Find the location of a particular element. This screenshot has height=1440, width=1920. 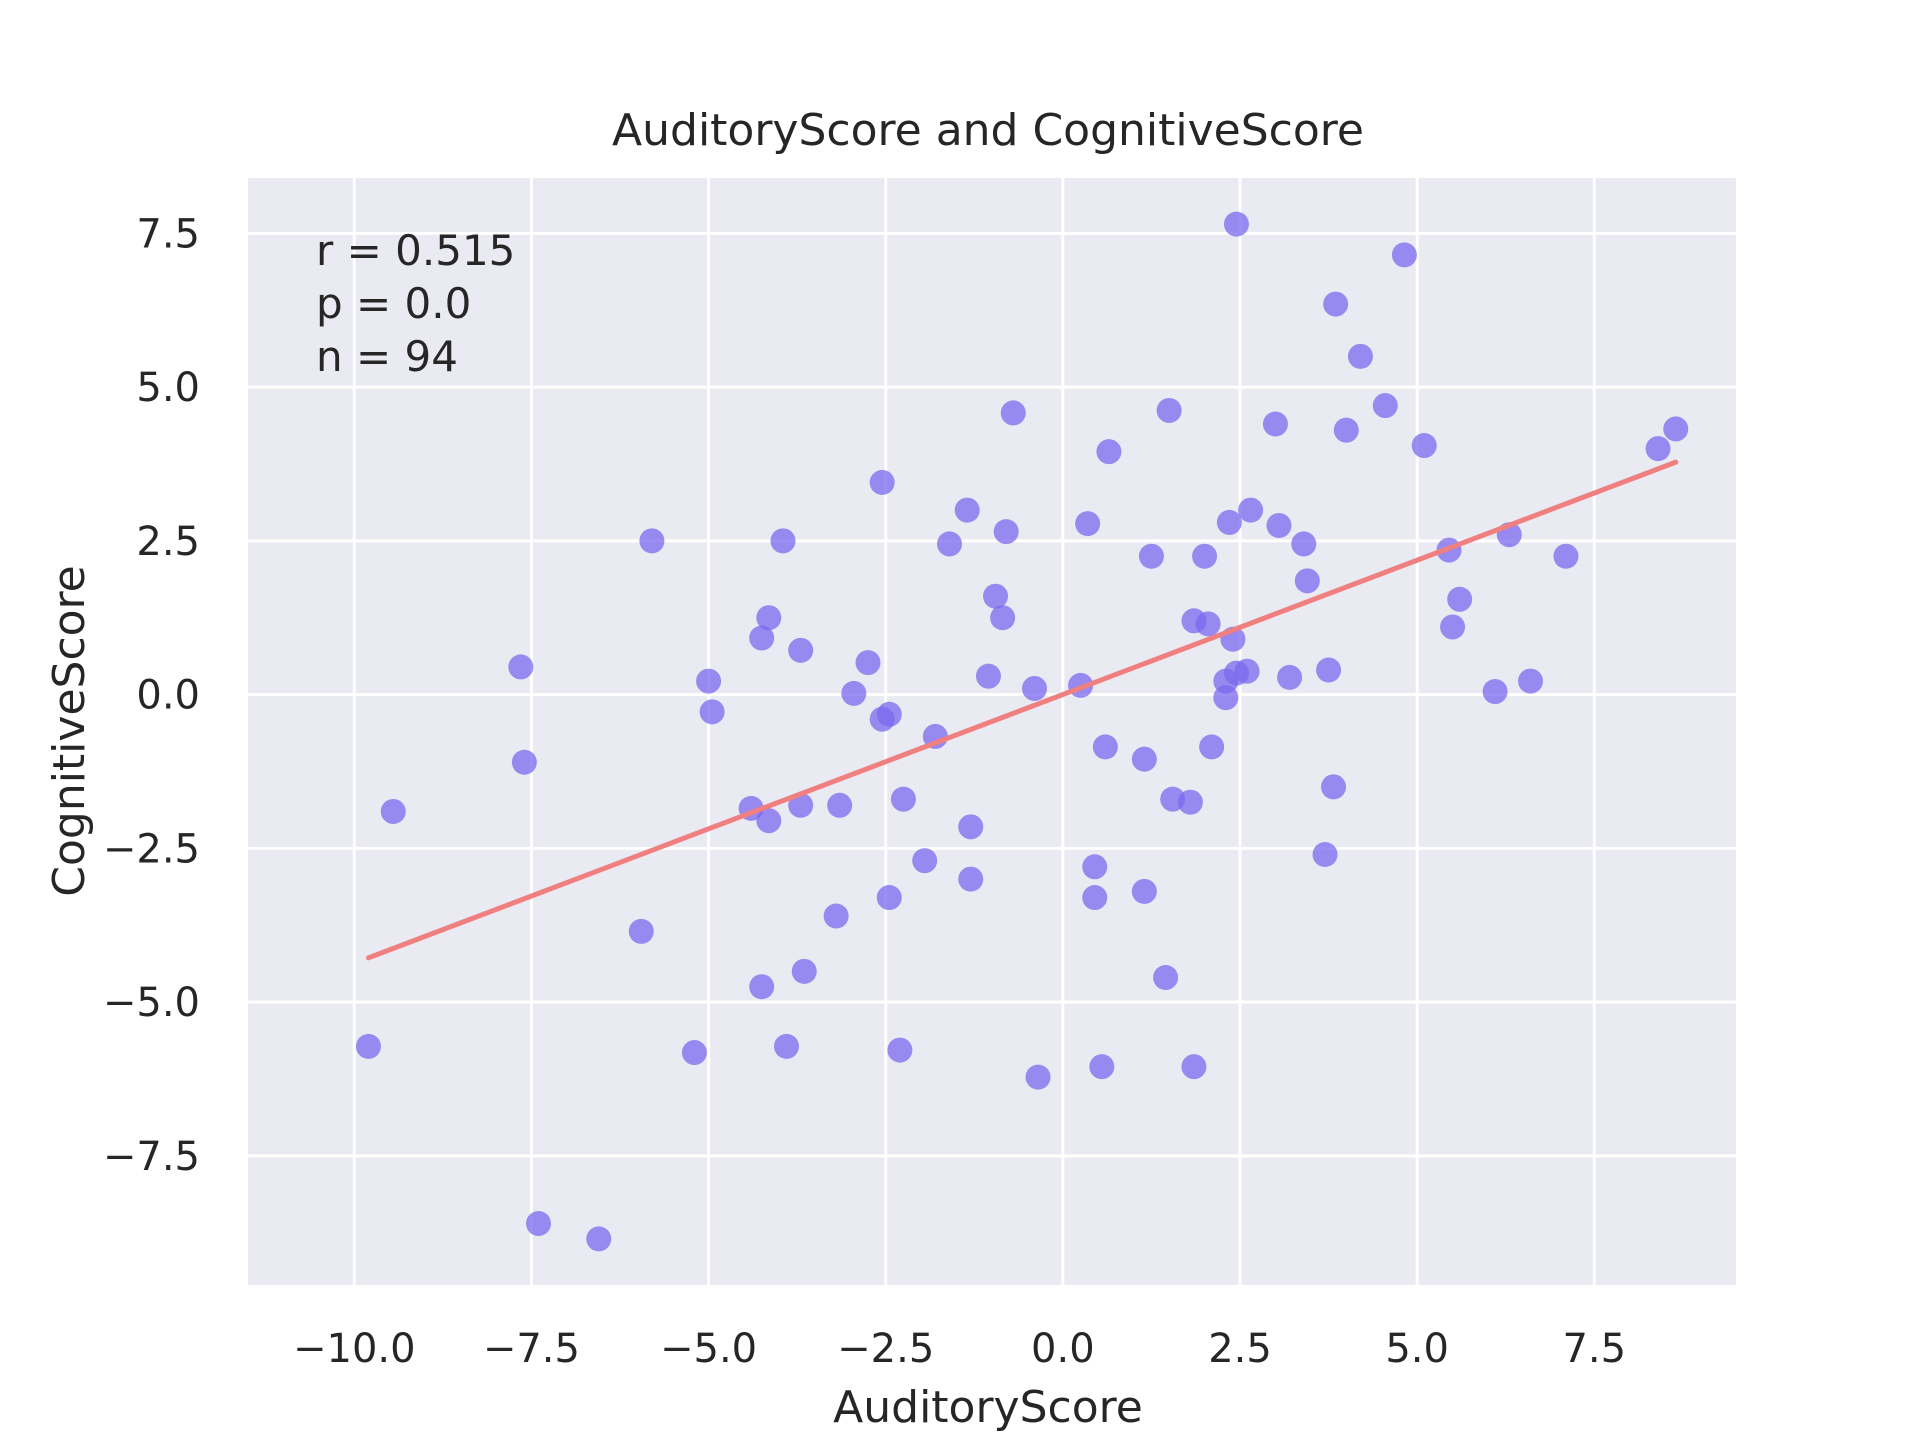

p-value-label: p = 0.0 is located at coordinates (393, 303).